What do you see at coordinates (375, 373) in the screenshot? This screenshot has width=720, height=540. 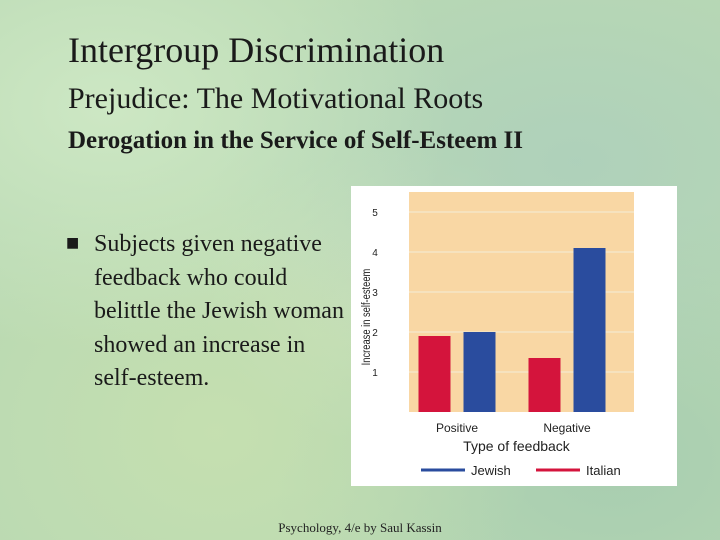 I see `y-tick-label: 1` at bounding box center [375, 373].